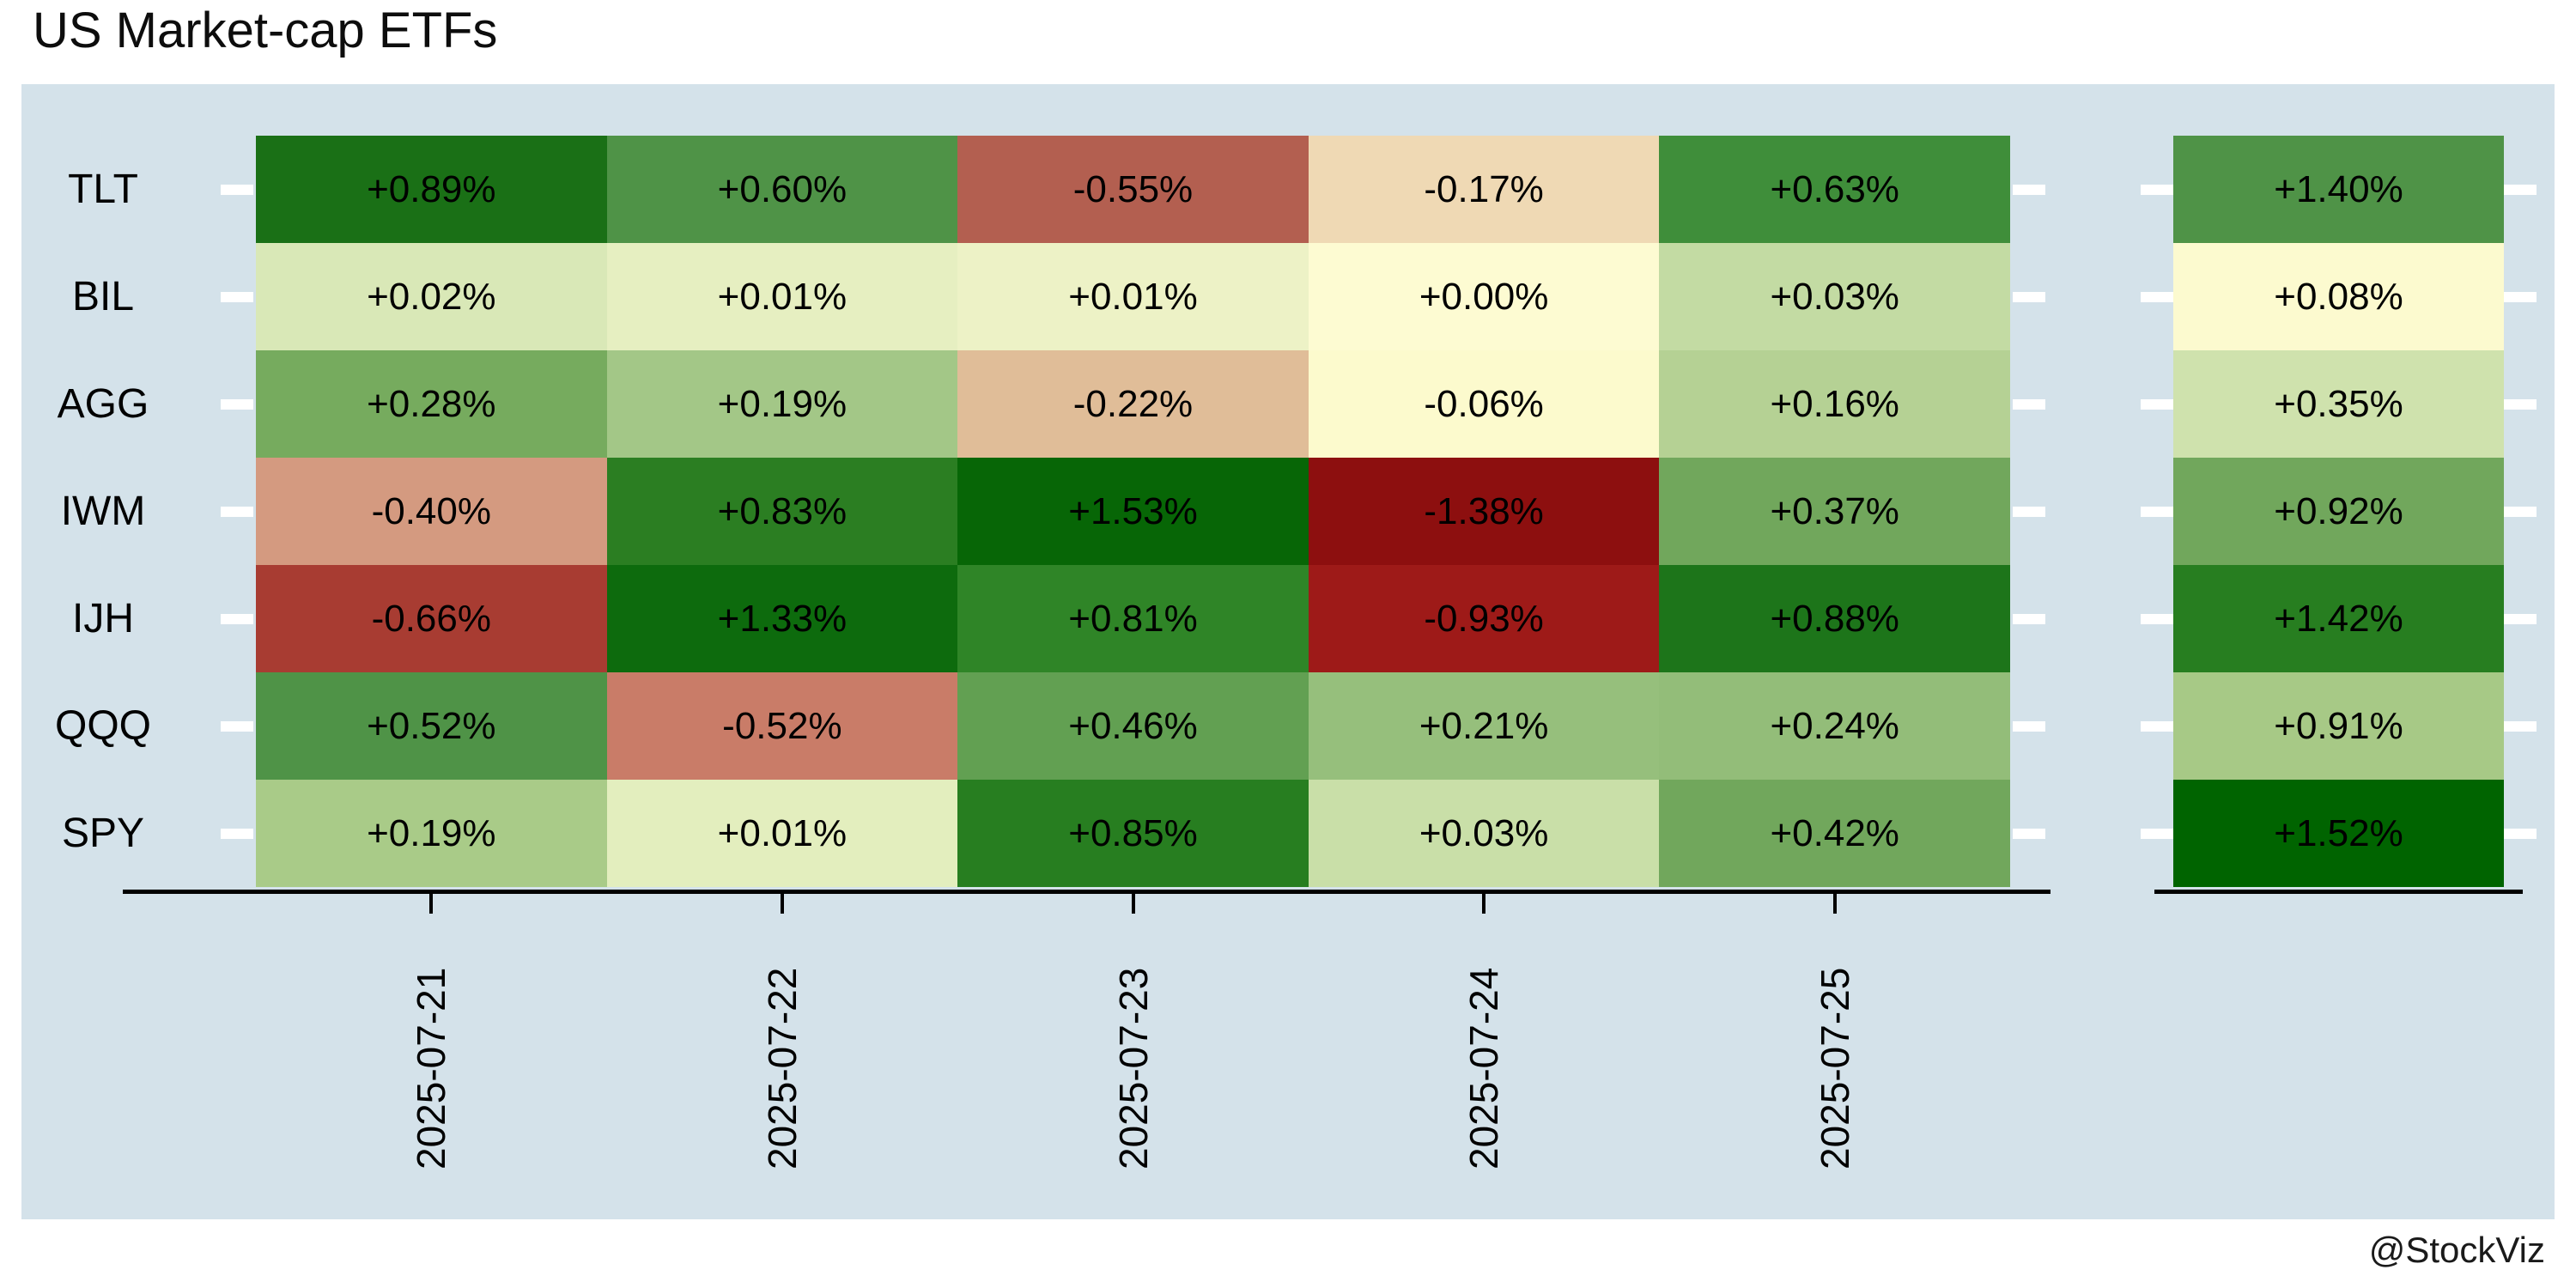 This screenshot has height=1288, width=2576. What do you see at coordinates (431, 512) in the screenshot?
I see `heatmap-cell: -0.40%` at bounding box center [431, 512].